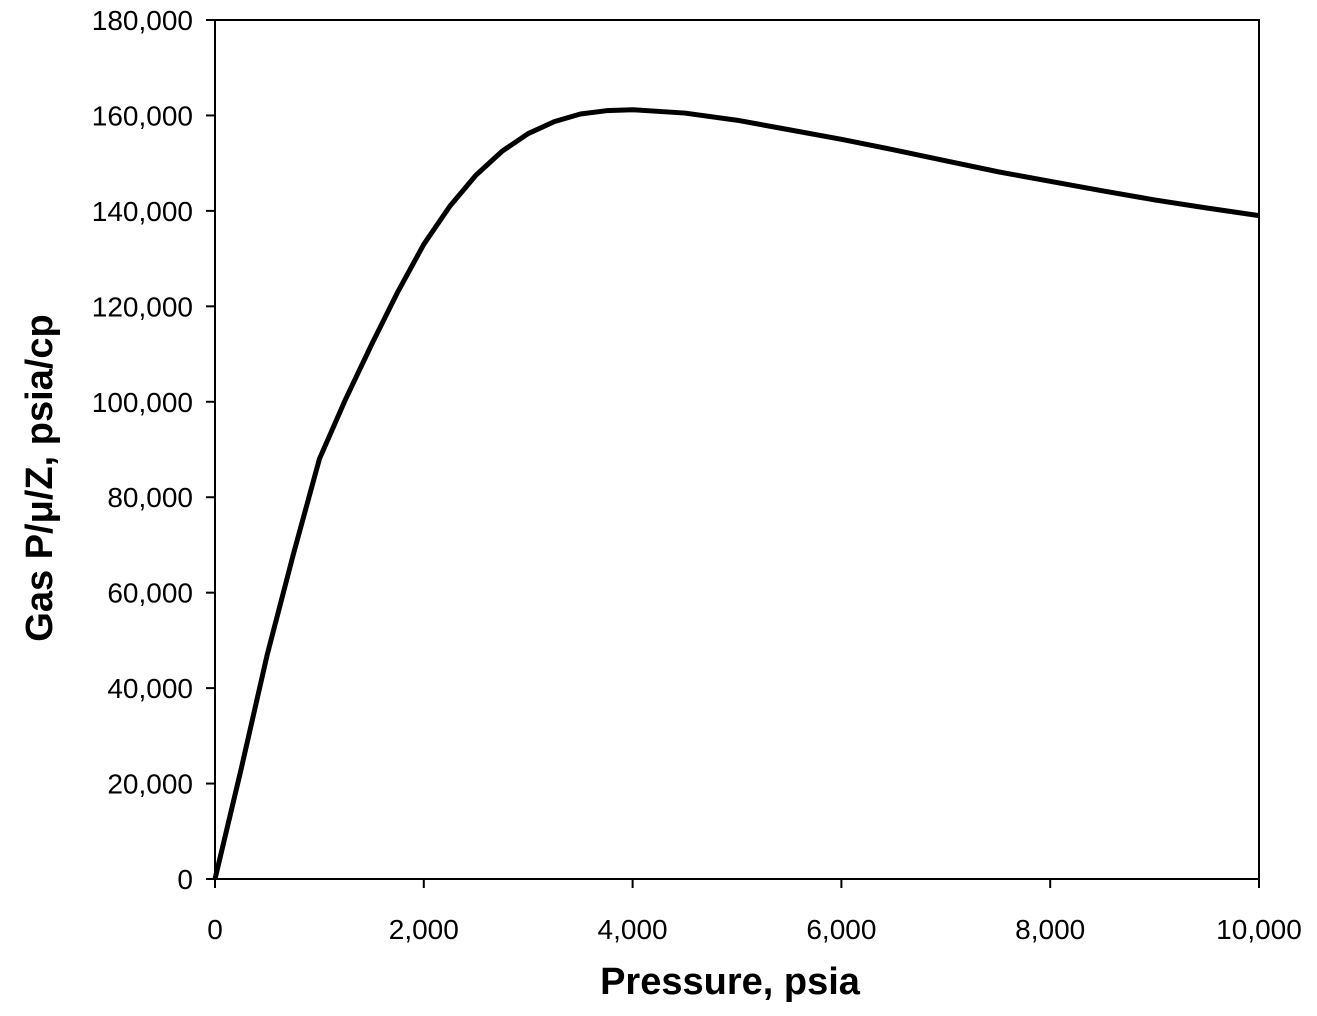 Image resolution: width=1317 pixels, height=1016 pixels. Describe the element at coordinates (424, 929) in the screenshot. I see `x-tick-label: 2,000` at that location.